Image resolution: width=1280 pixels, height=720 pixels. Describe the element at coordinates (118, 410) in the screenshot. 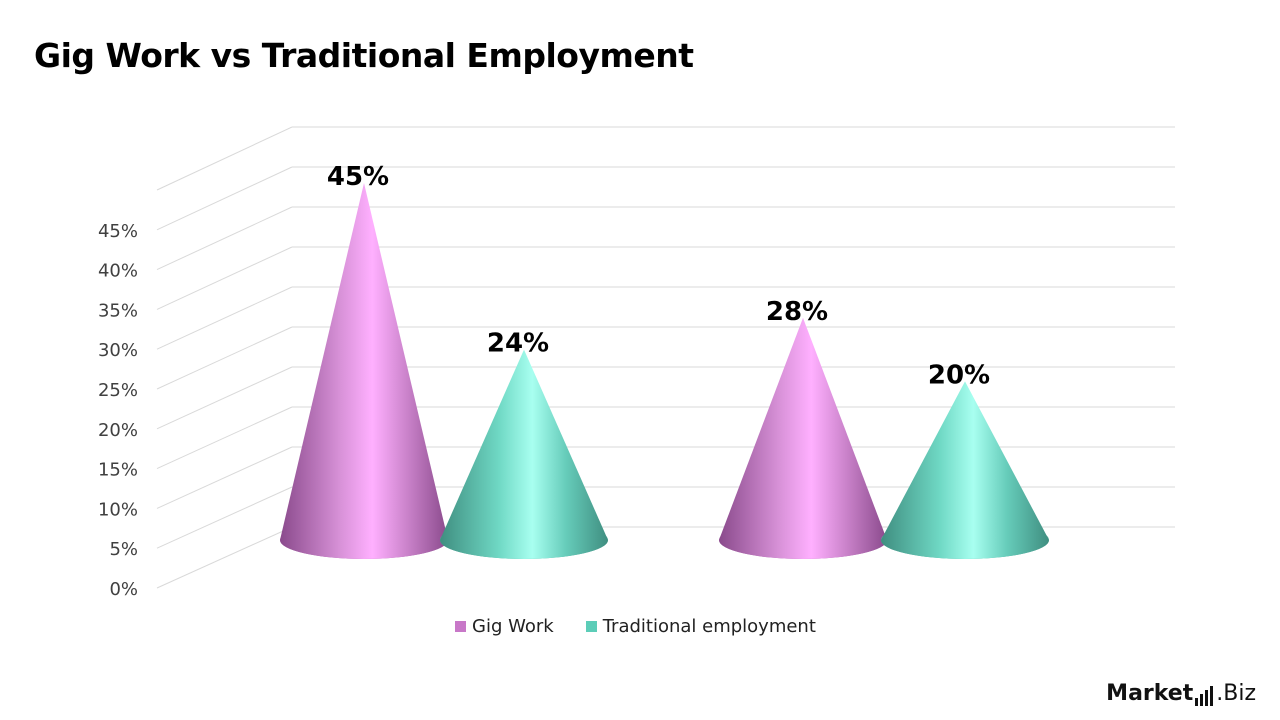

I see `y-axis-ticks: 0% 5% 10% 15% 20% 25% 30% 35% 40% 45%` at that location.